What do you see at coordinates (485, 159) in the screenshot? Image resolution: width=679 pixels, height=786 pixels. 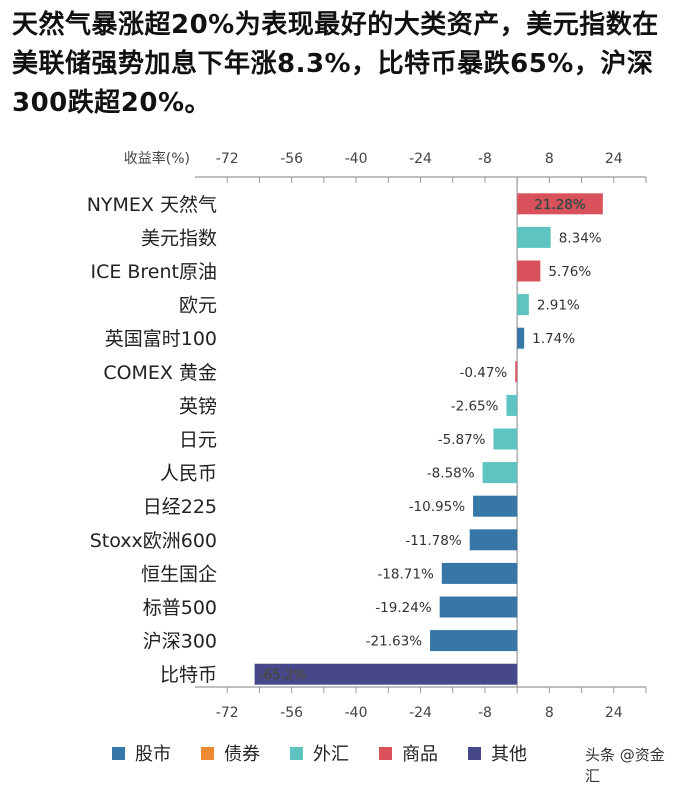 I see `top-tick-label: -8` at bounding box center [485, 159].